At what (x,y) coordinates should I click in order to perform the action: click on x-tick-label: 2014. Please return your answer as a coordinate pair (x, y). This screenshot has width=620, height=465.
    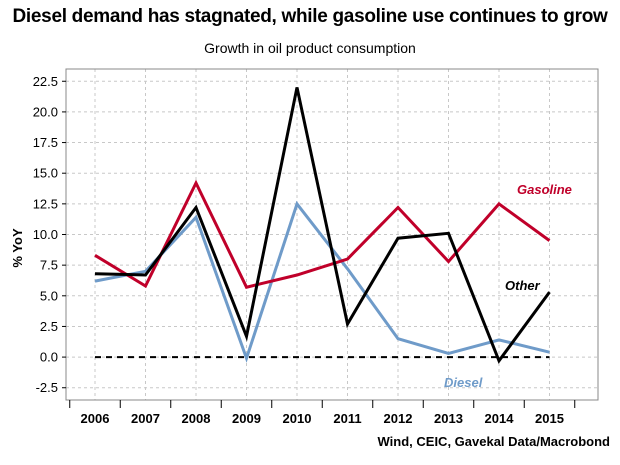
    Looking at the image, I should click on (500, 418).